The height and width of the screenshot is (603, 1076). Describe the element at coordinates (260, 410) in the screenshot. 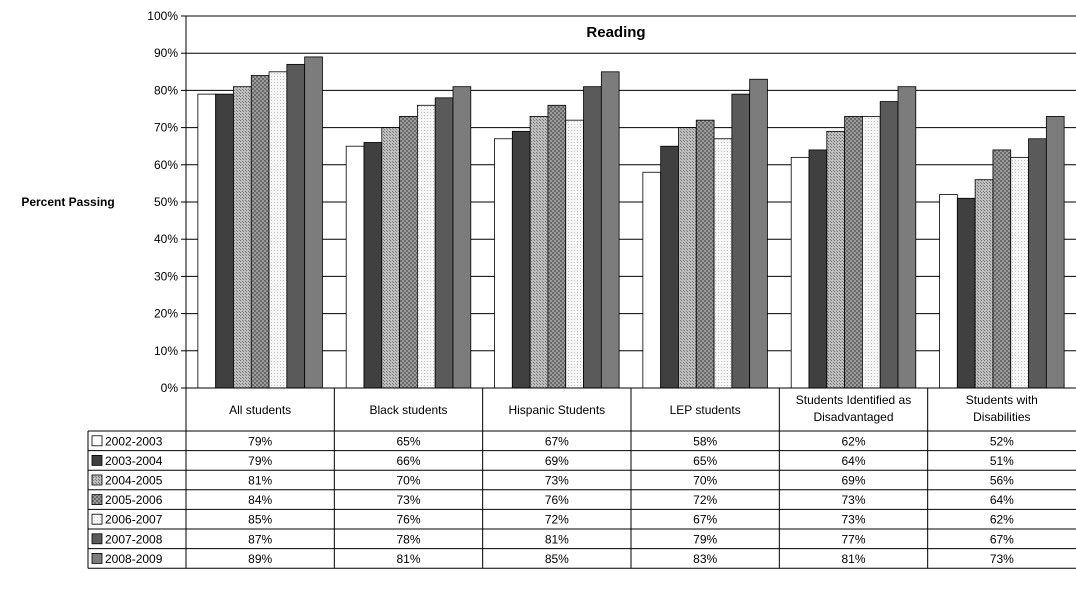

I see `category-label: All students` at that location.